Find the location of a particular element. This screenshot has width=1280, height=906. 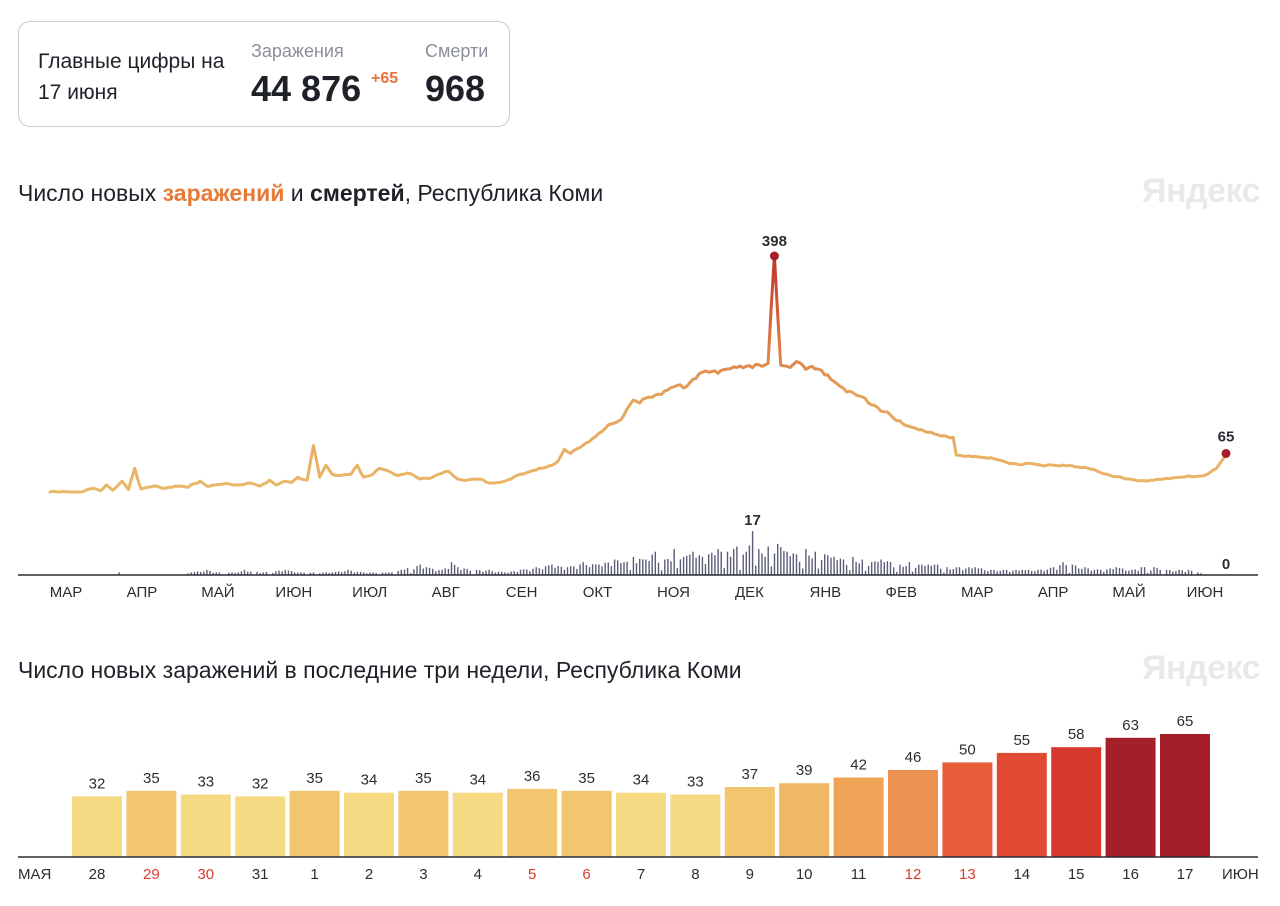

infections-value: 44 876 is located at coordinates (306, 88).